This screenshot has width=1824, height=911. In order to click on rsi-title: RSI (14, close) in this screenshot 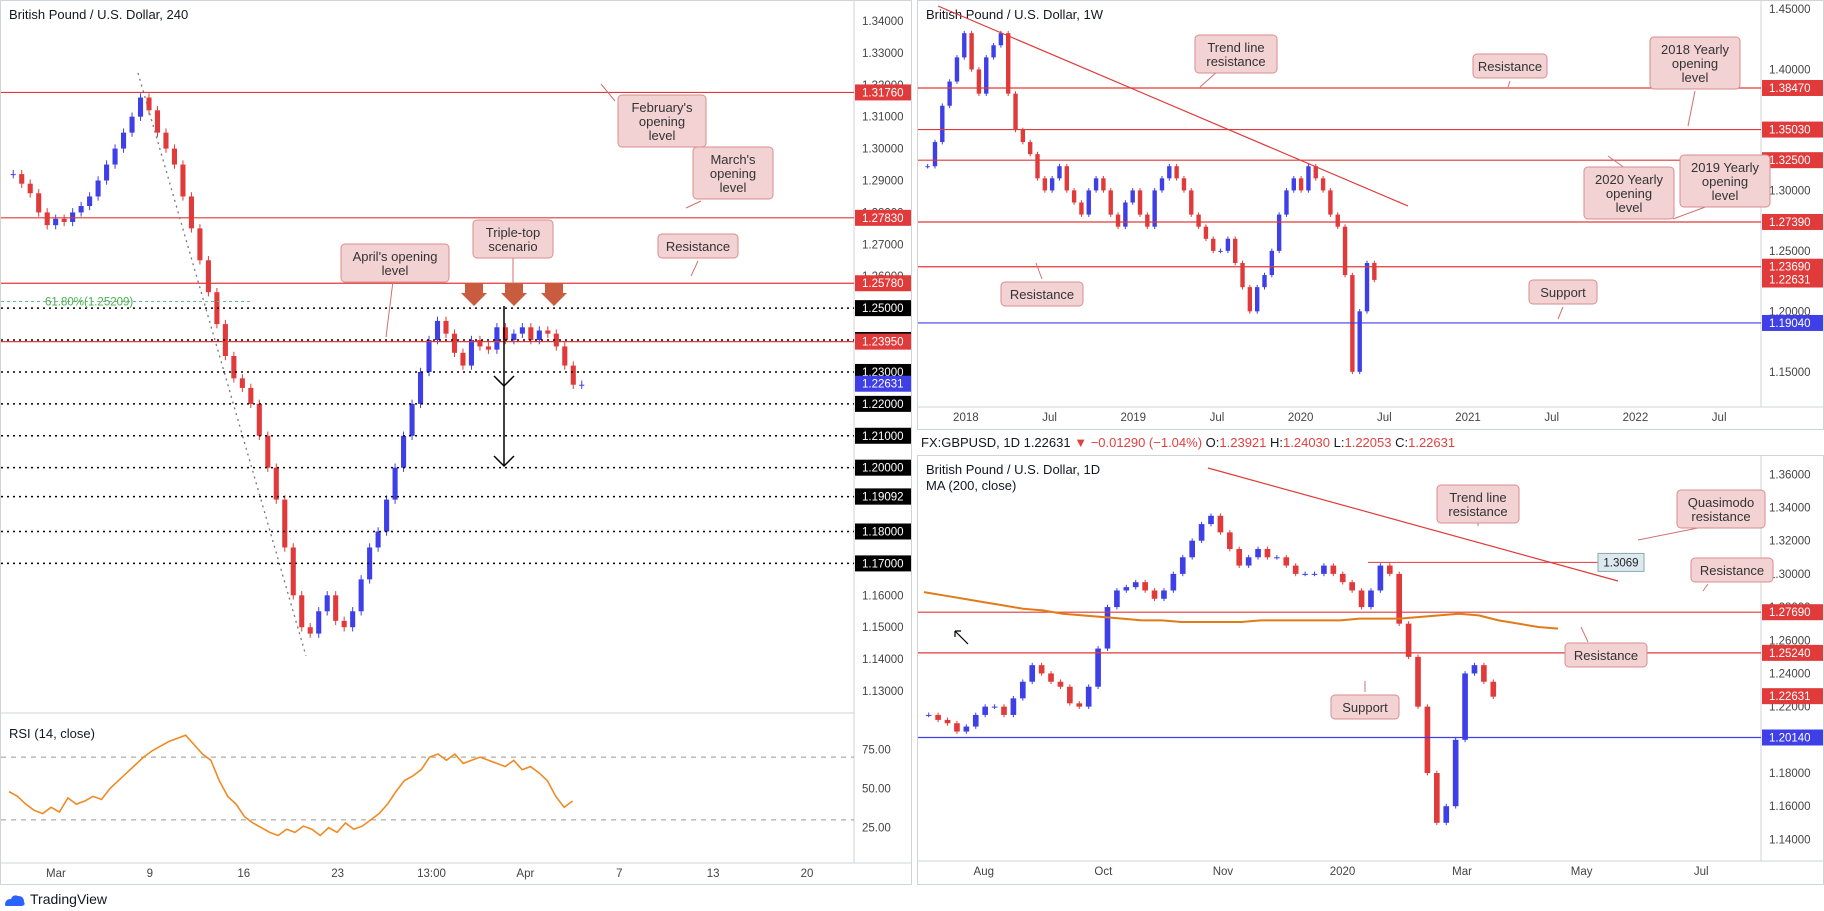, I will do `click(52, 733)`.